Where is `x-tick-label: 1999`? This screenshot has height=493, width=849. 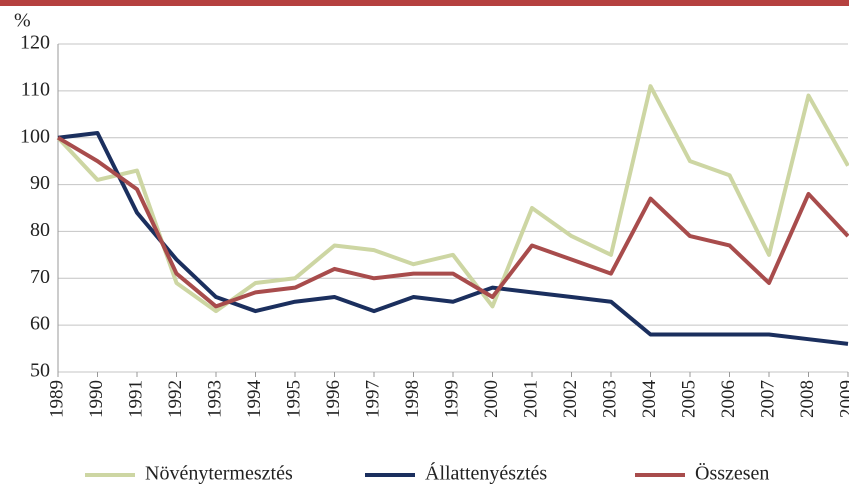
x-tick-label: 1999 is located at coordinates (451, 399).